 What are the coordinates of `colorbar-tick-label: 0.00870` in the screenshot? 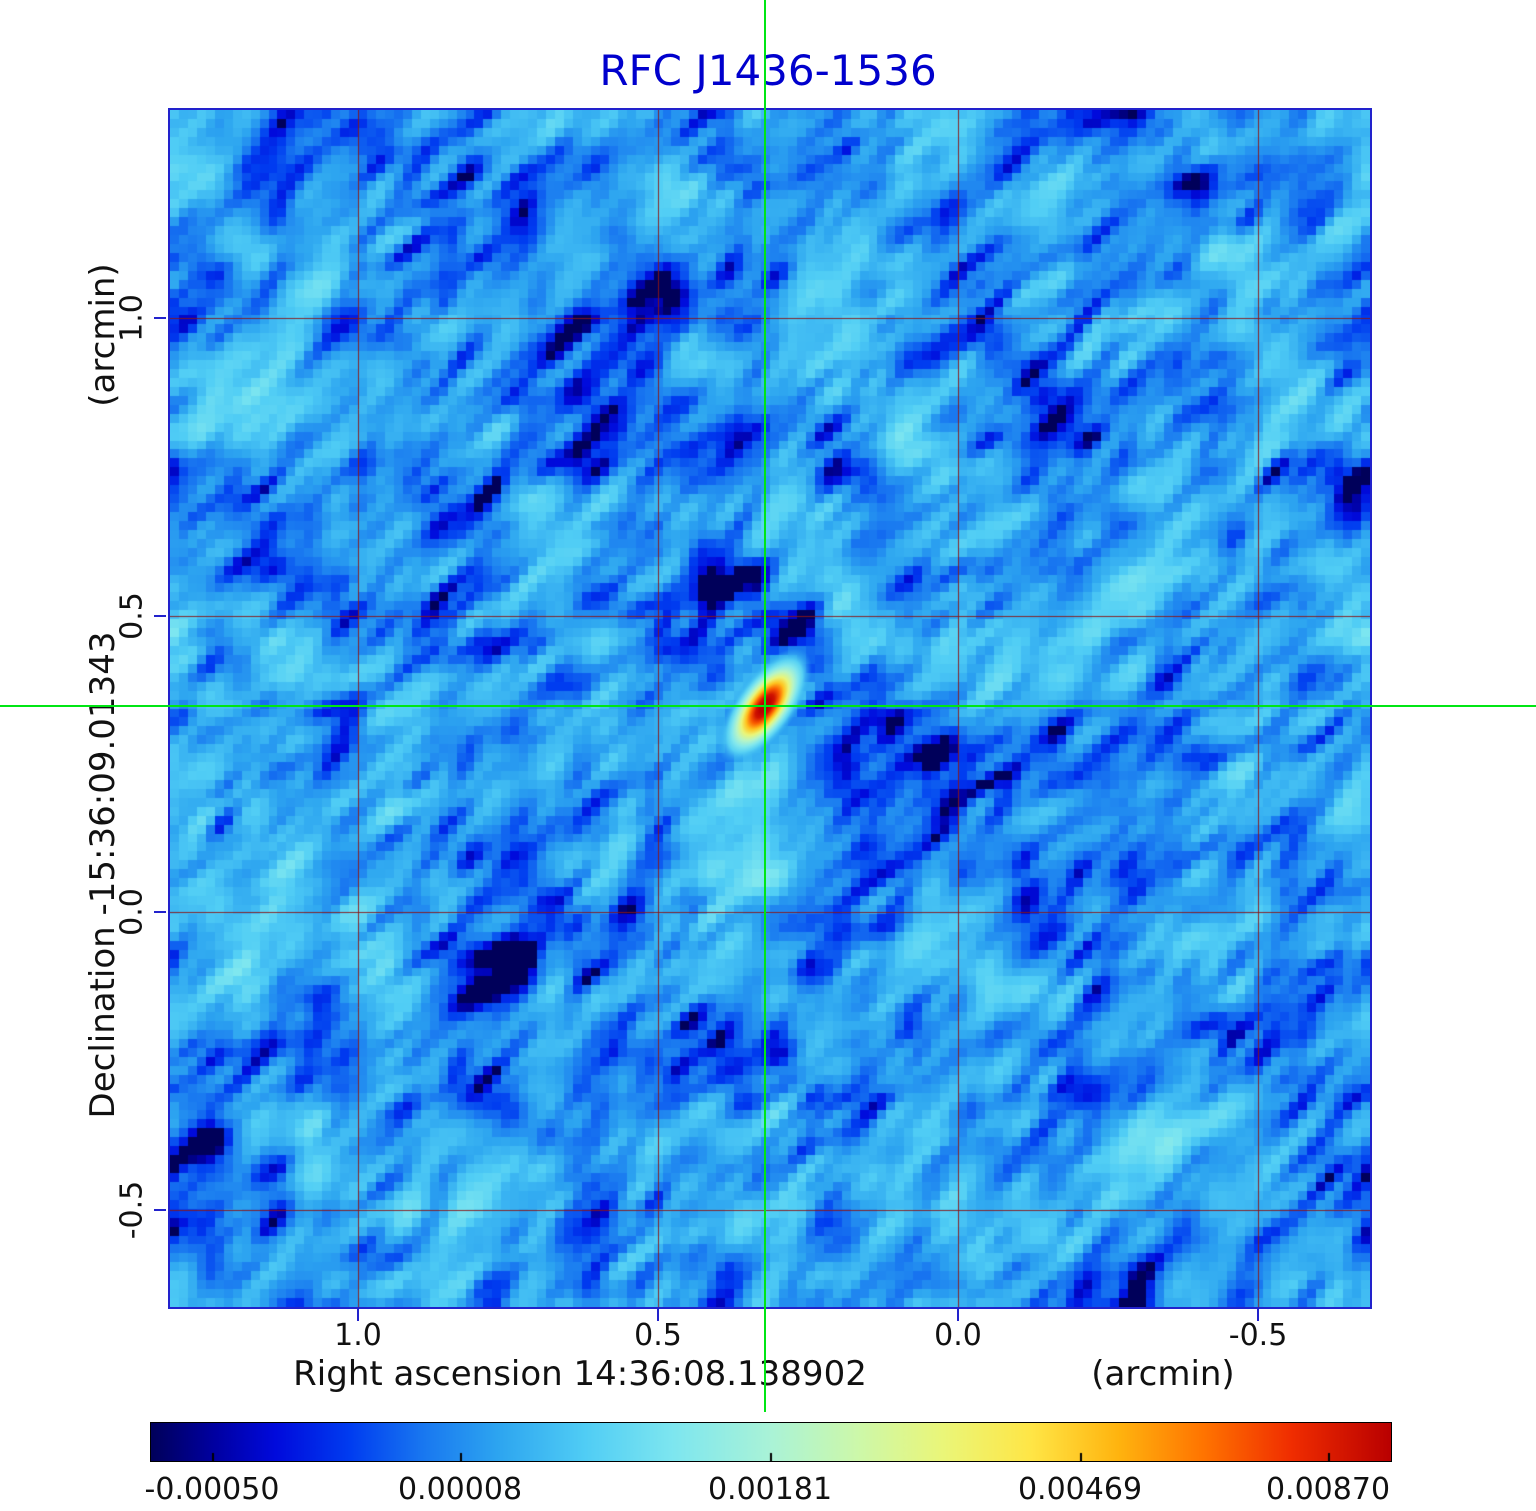 It's located at (1328, 1489).